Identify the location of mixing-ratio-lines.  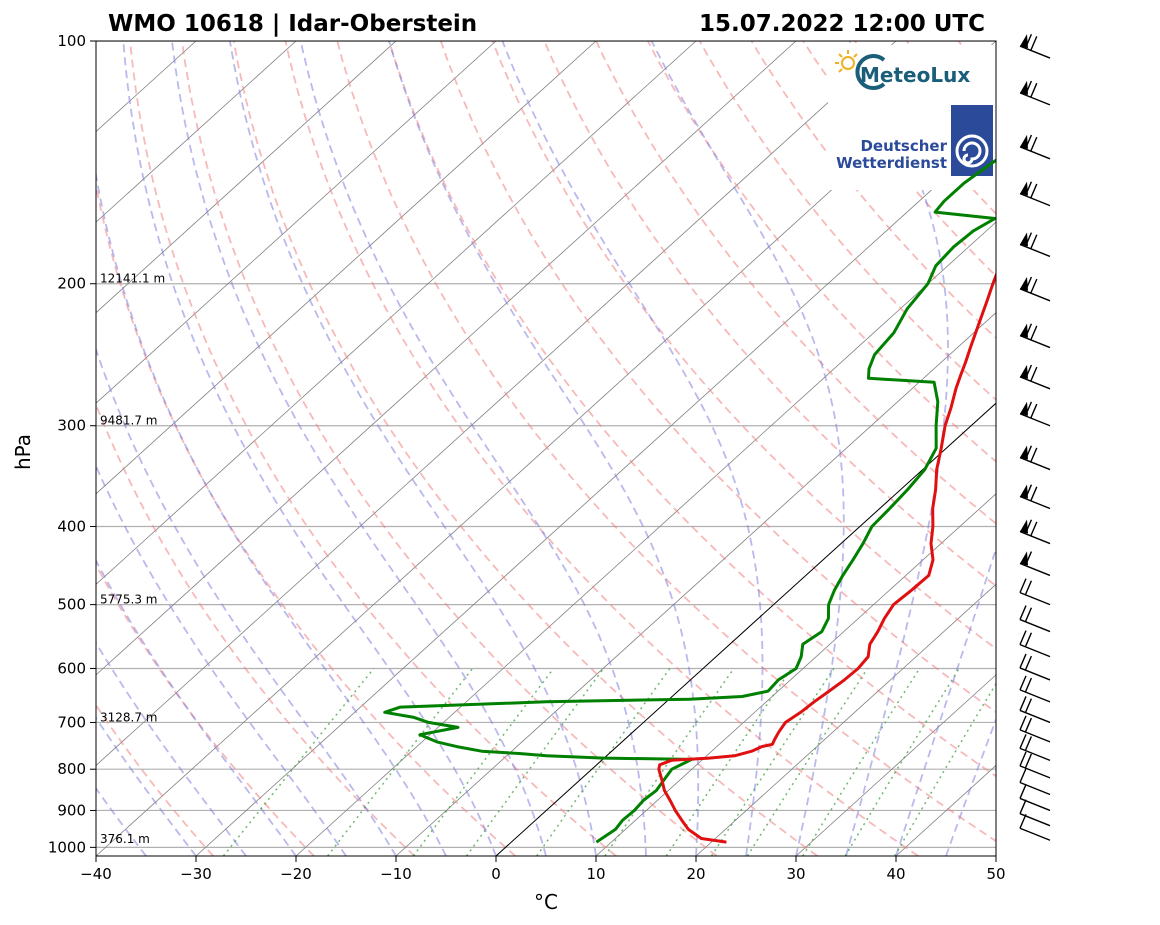
(609, 762).